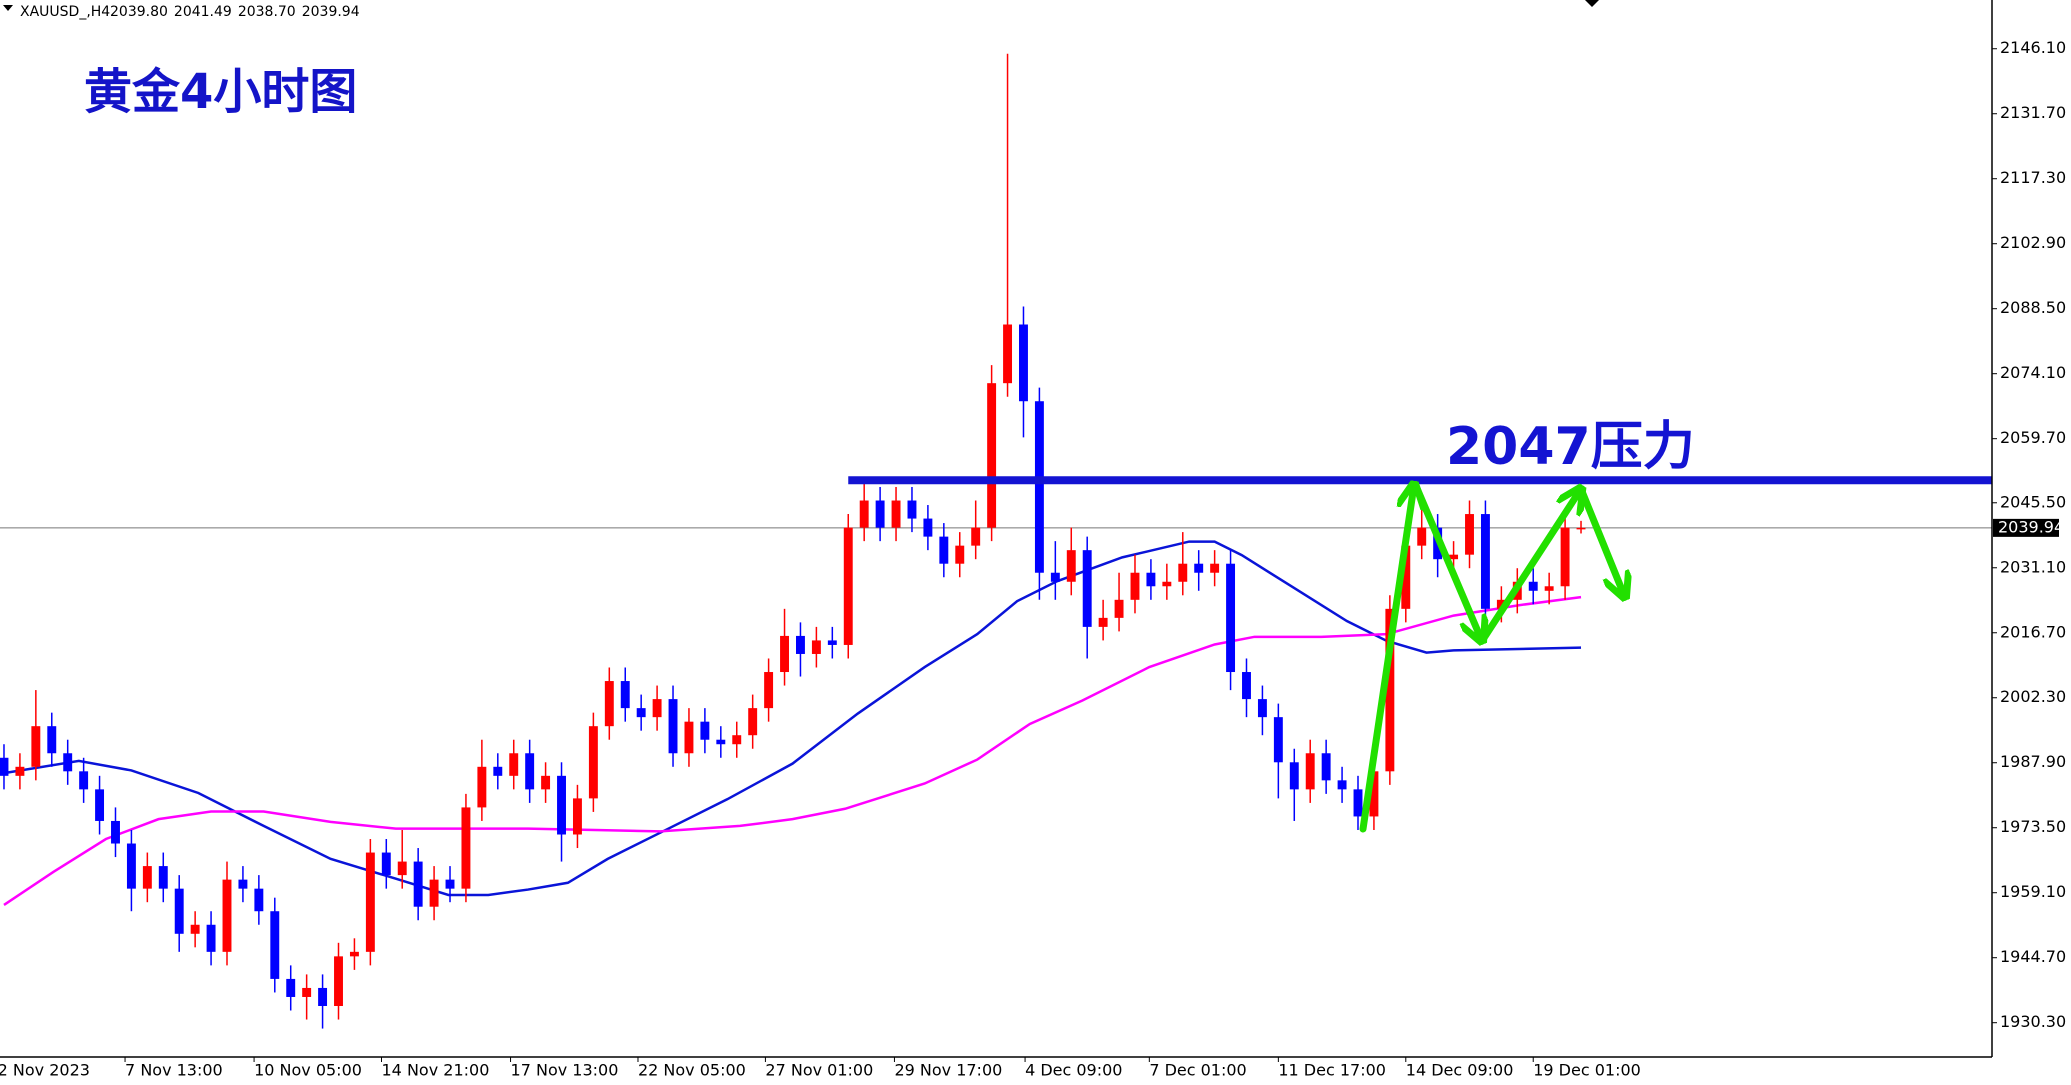 The width and height of the screenshot is (2071, 1085). What do you see at coordinates (2033, 891) in the screenshot?
I see `y-tick-label: 1959.10` at bounding box center [2033, 891].